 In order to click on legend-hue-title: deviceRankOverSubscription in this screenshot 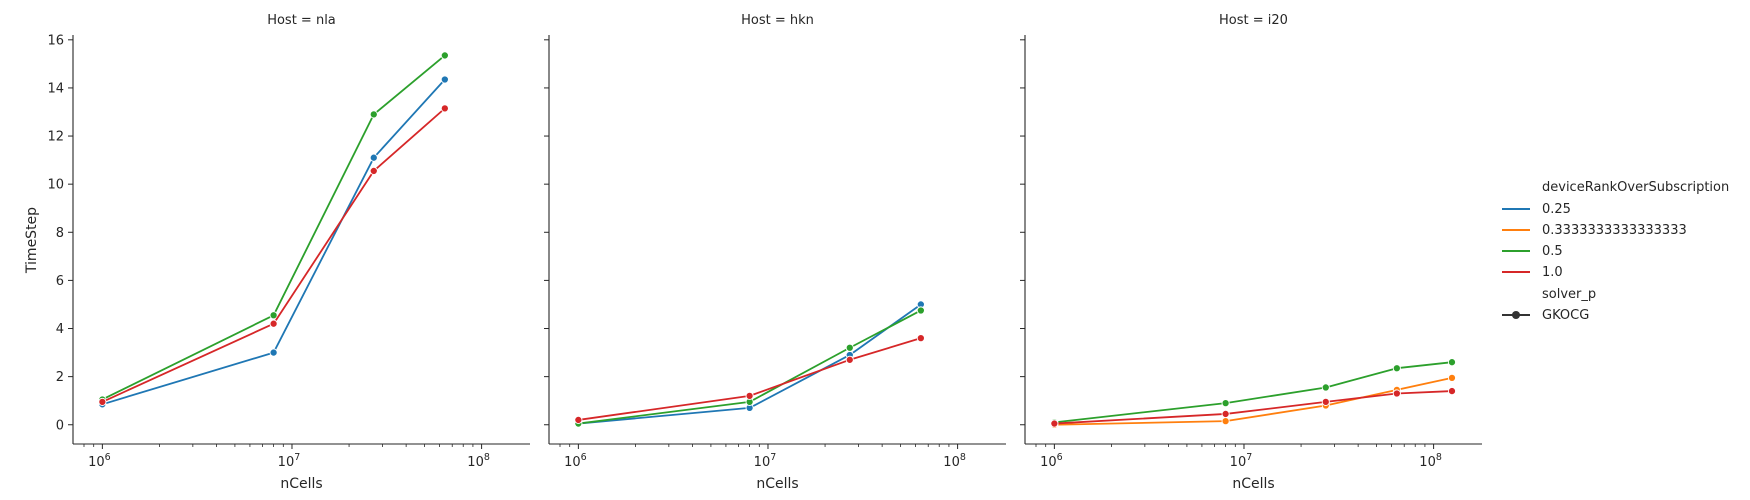, I will do `click(1635, 187)`.